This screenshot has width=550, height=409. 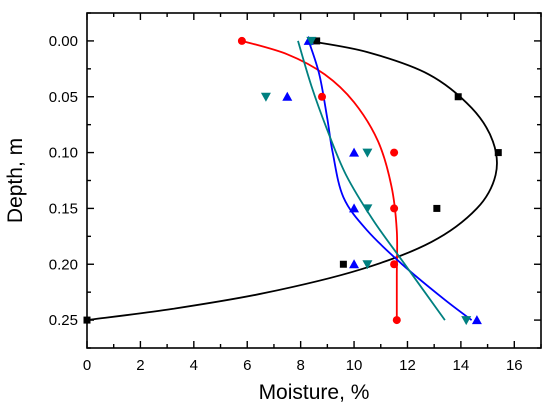 I want to click on y-tick-label: 0.20, so click(x=63, y=264).